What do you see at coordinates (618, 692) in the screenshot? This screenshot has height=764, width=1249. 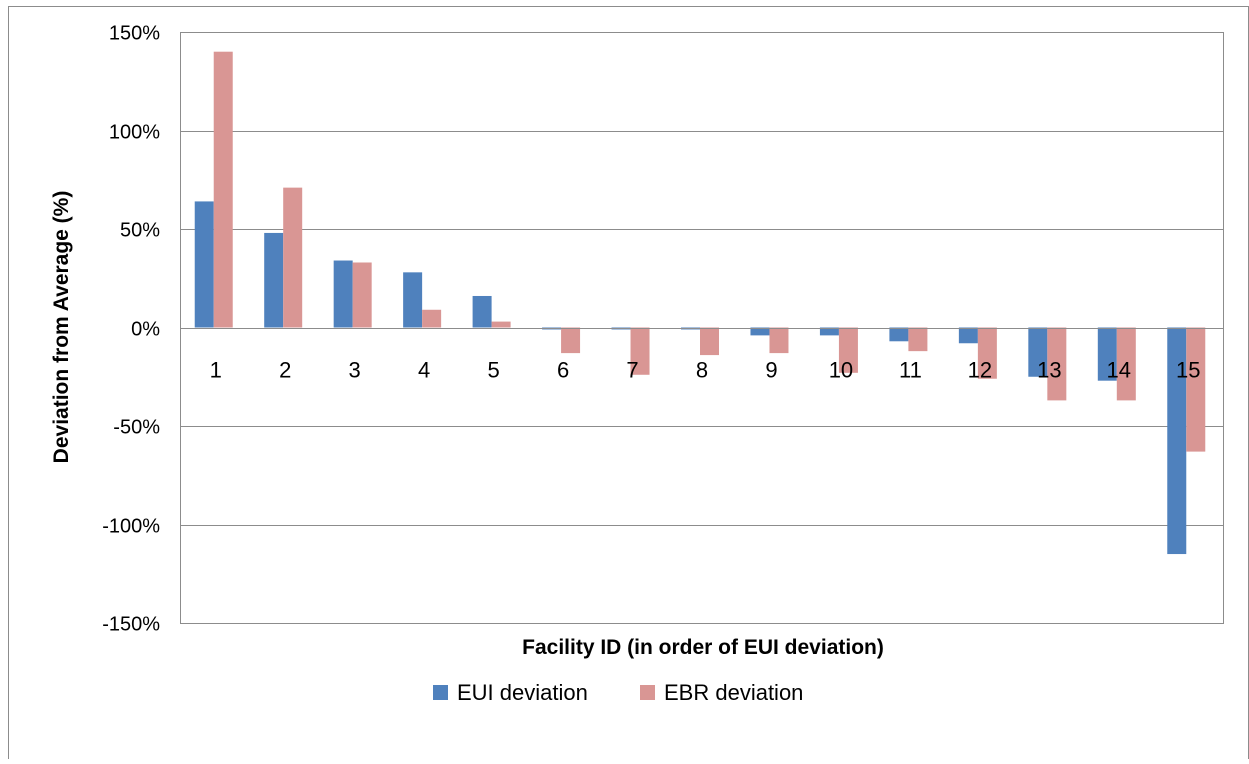 I see `legend: EUI deviation EBR deviation` at bounding box center [618, 692].